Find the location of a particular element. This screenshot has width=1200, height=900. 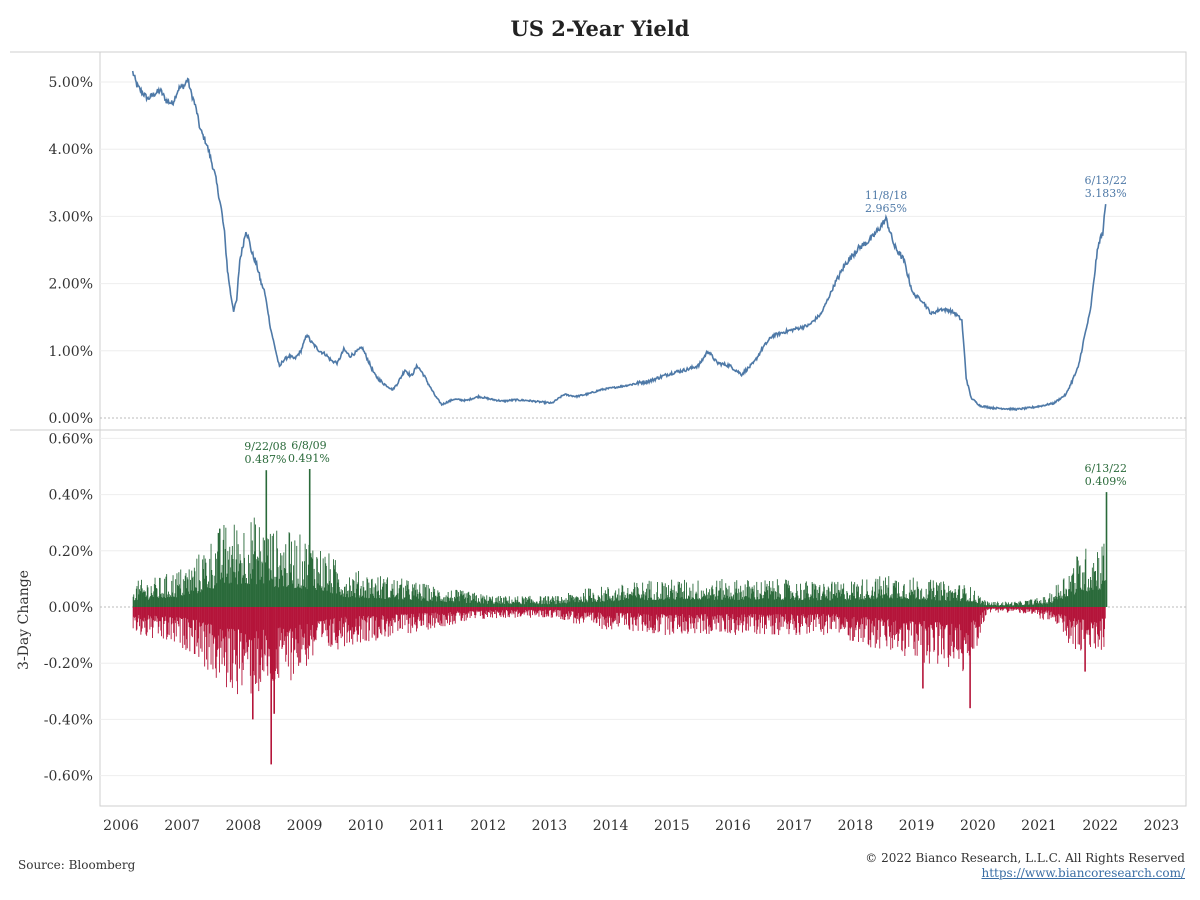

change-y-tick-label: 0.40% is located at coordinates (71, 496).